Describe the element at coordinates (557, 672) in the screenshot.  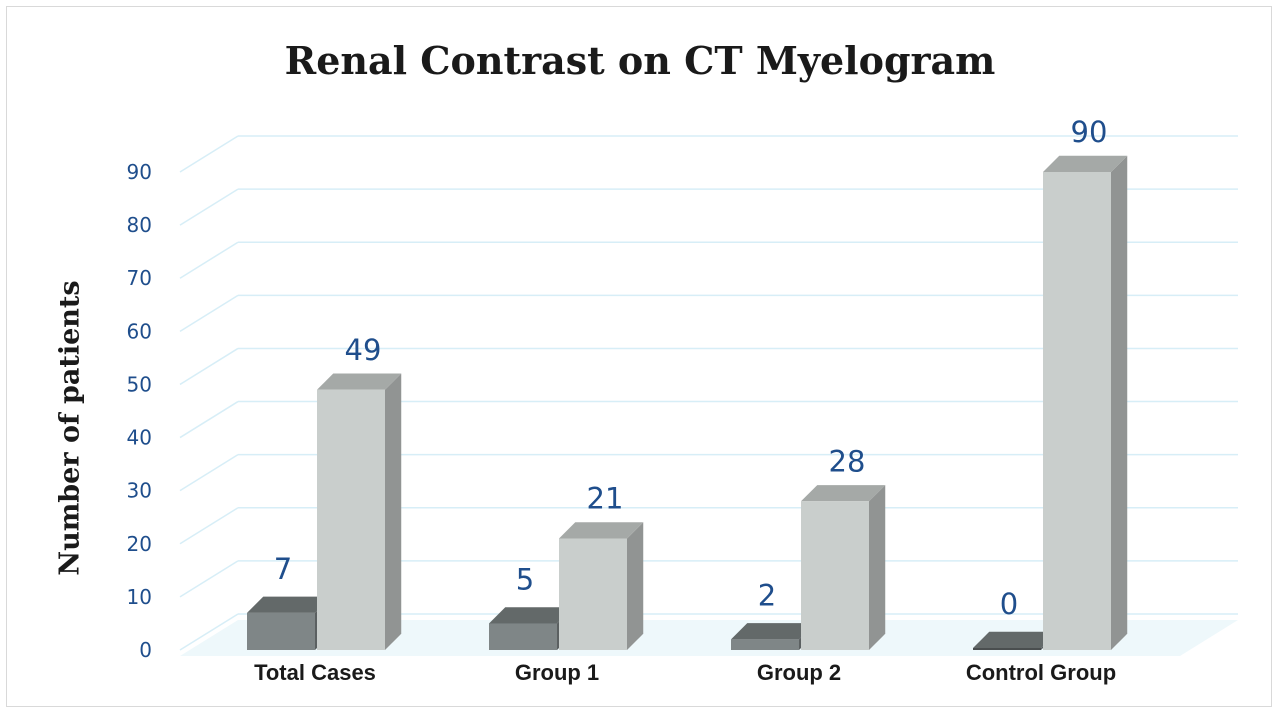
I see `category-label: Group 1` at that location.